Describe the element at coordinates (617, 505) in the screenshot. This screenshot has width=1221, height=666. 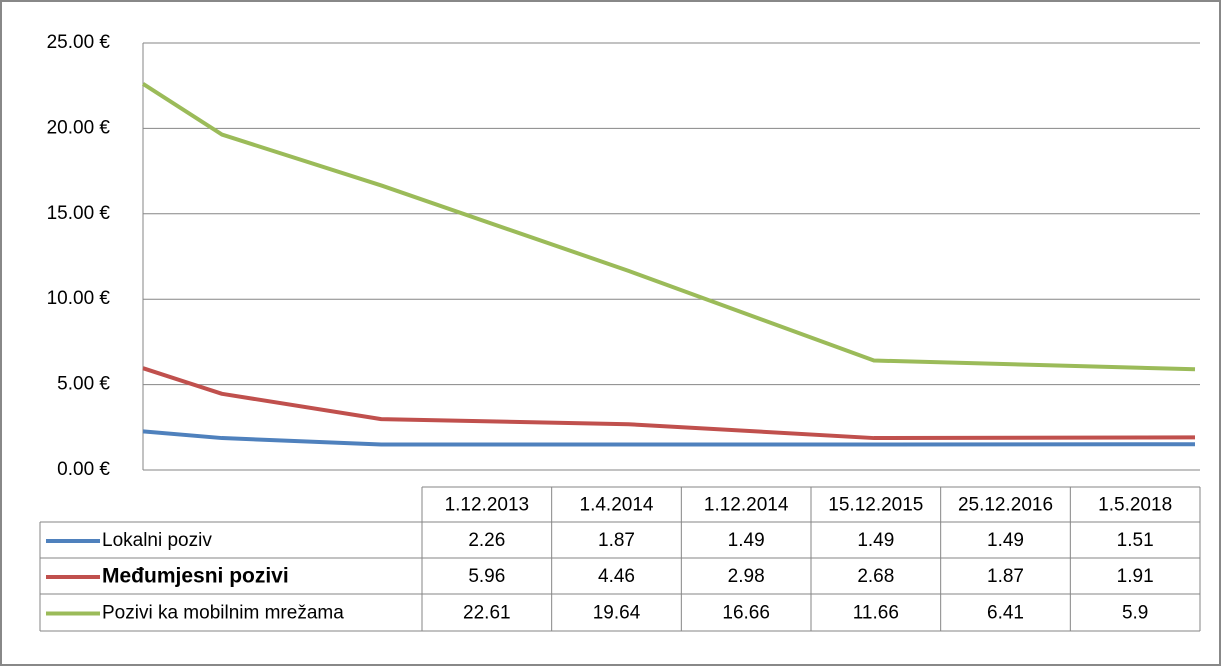
I see `x-tick-label: 1.4.2014` at that location.